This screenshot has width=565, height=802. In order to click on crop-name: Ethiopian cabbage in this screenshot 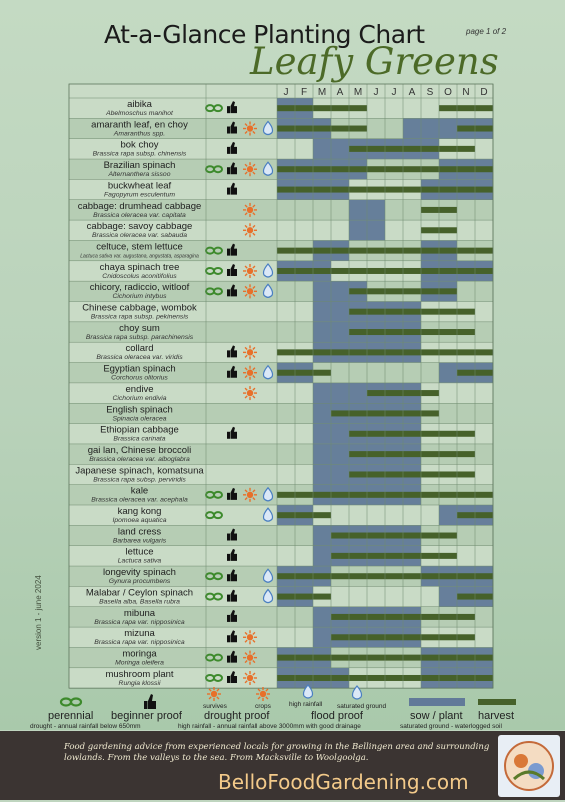, I will do `click(139, 430)`.